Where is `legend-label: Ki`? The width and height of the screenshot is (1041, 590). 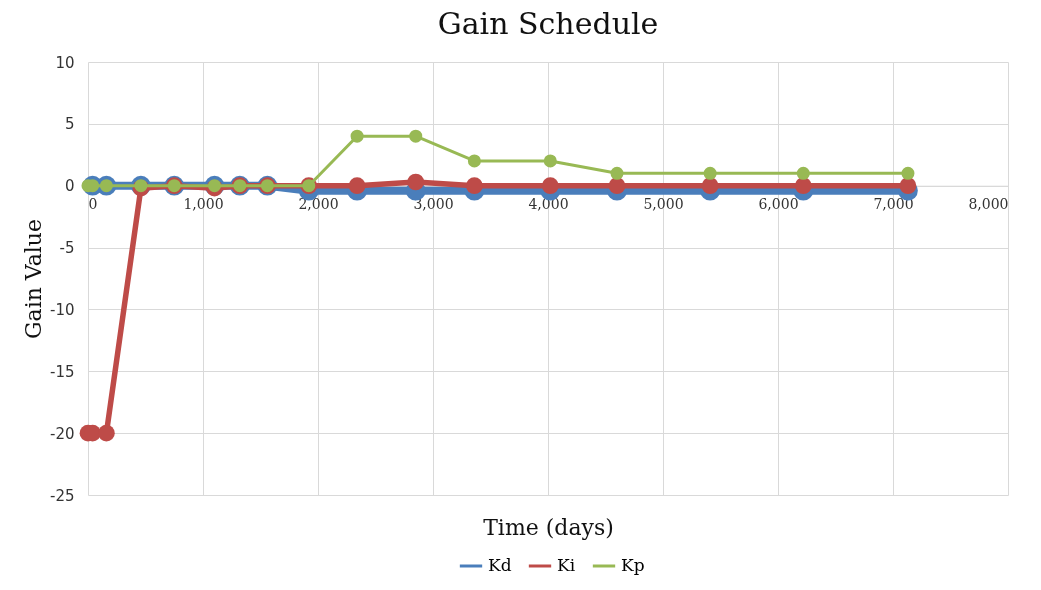
legend-label: Ki is located at coordinates (566, 565).